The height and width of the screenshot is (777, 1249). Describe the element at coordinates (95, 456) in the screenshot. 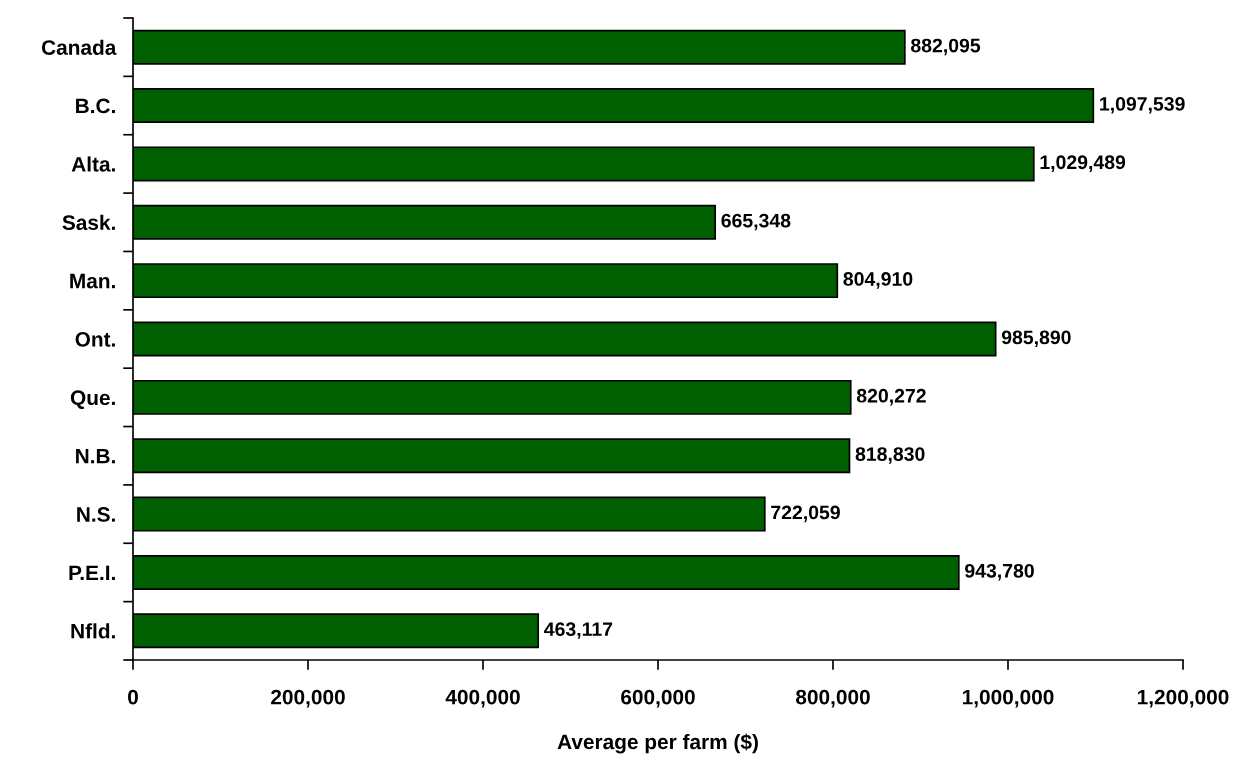

I see `y-tick-label: N.B.` at that location.